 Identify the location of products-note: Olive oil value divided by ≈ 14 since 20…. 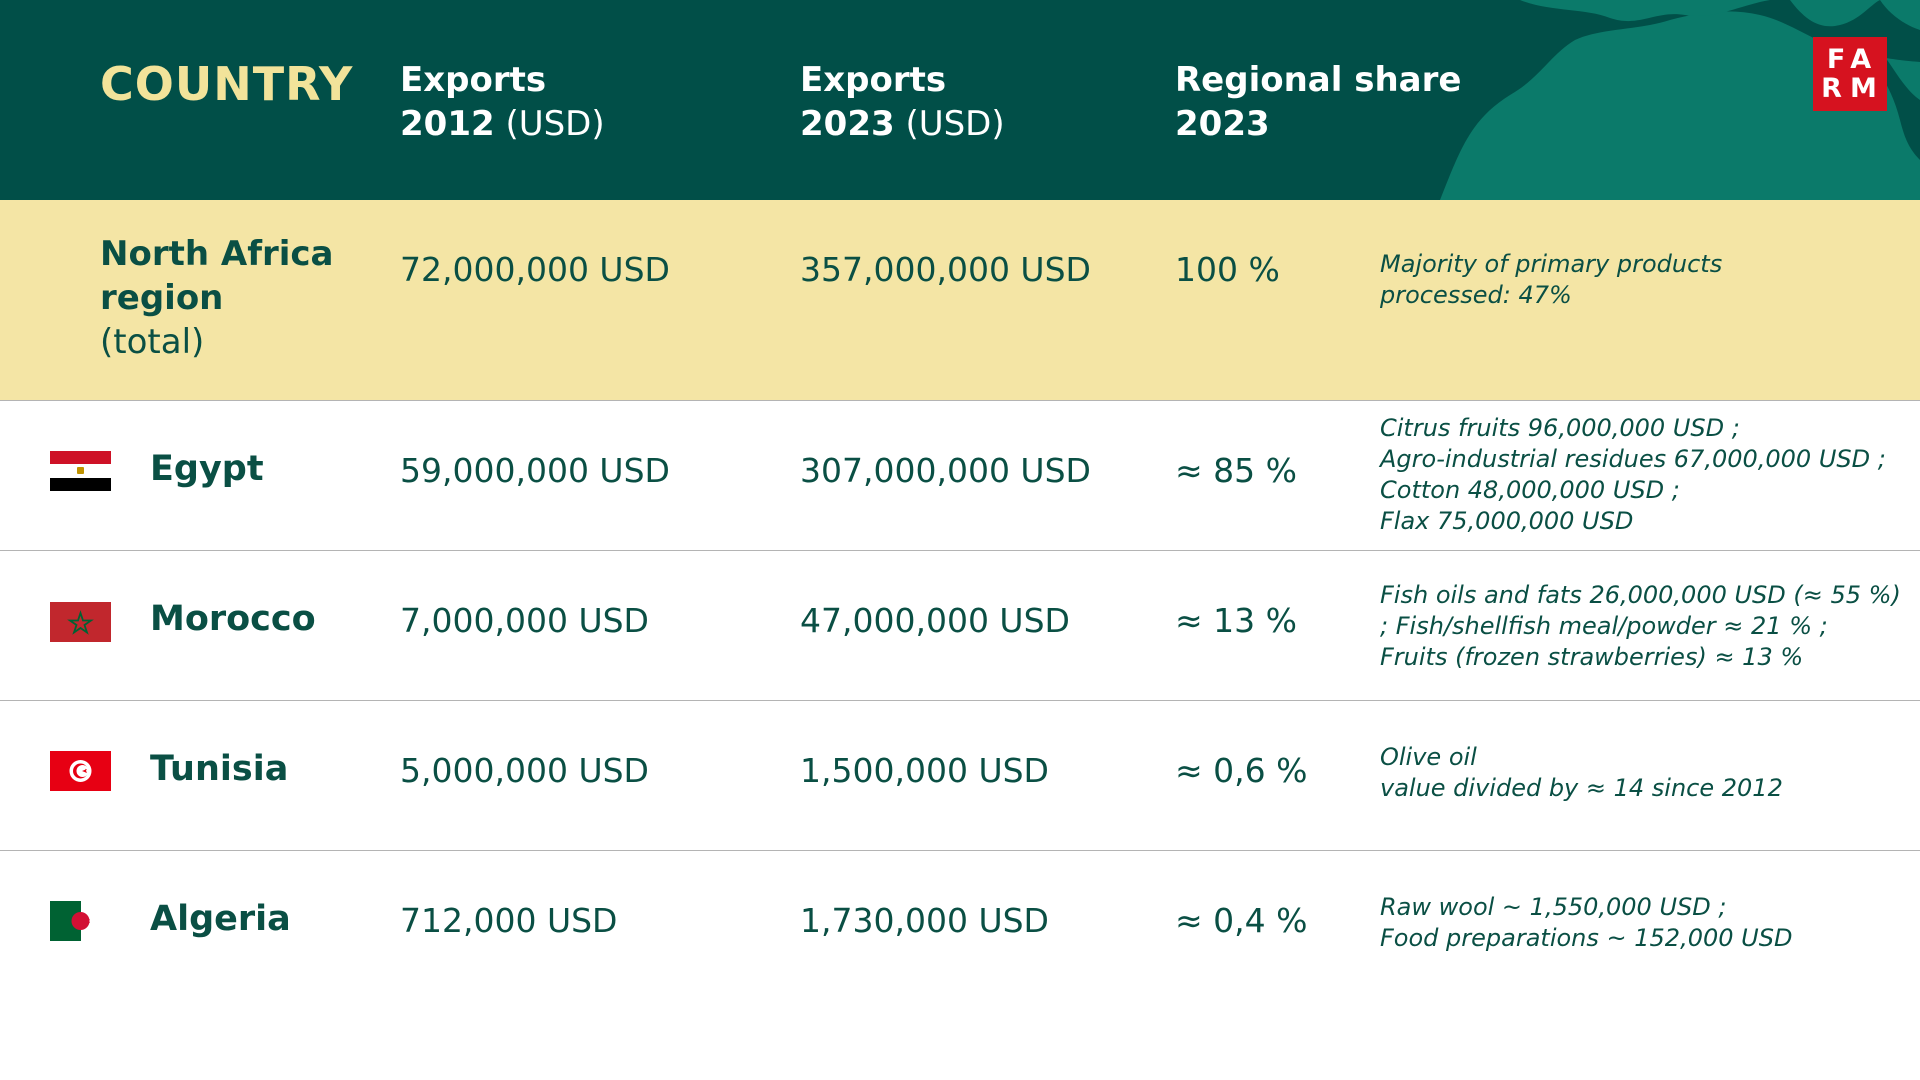
(1581, 773).